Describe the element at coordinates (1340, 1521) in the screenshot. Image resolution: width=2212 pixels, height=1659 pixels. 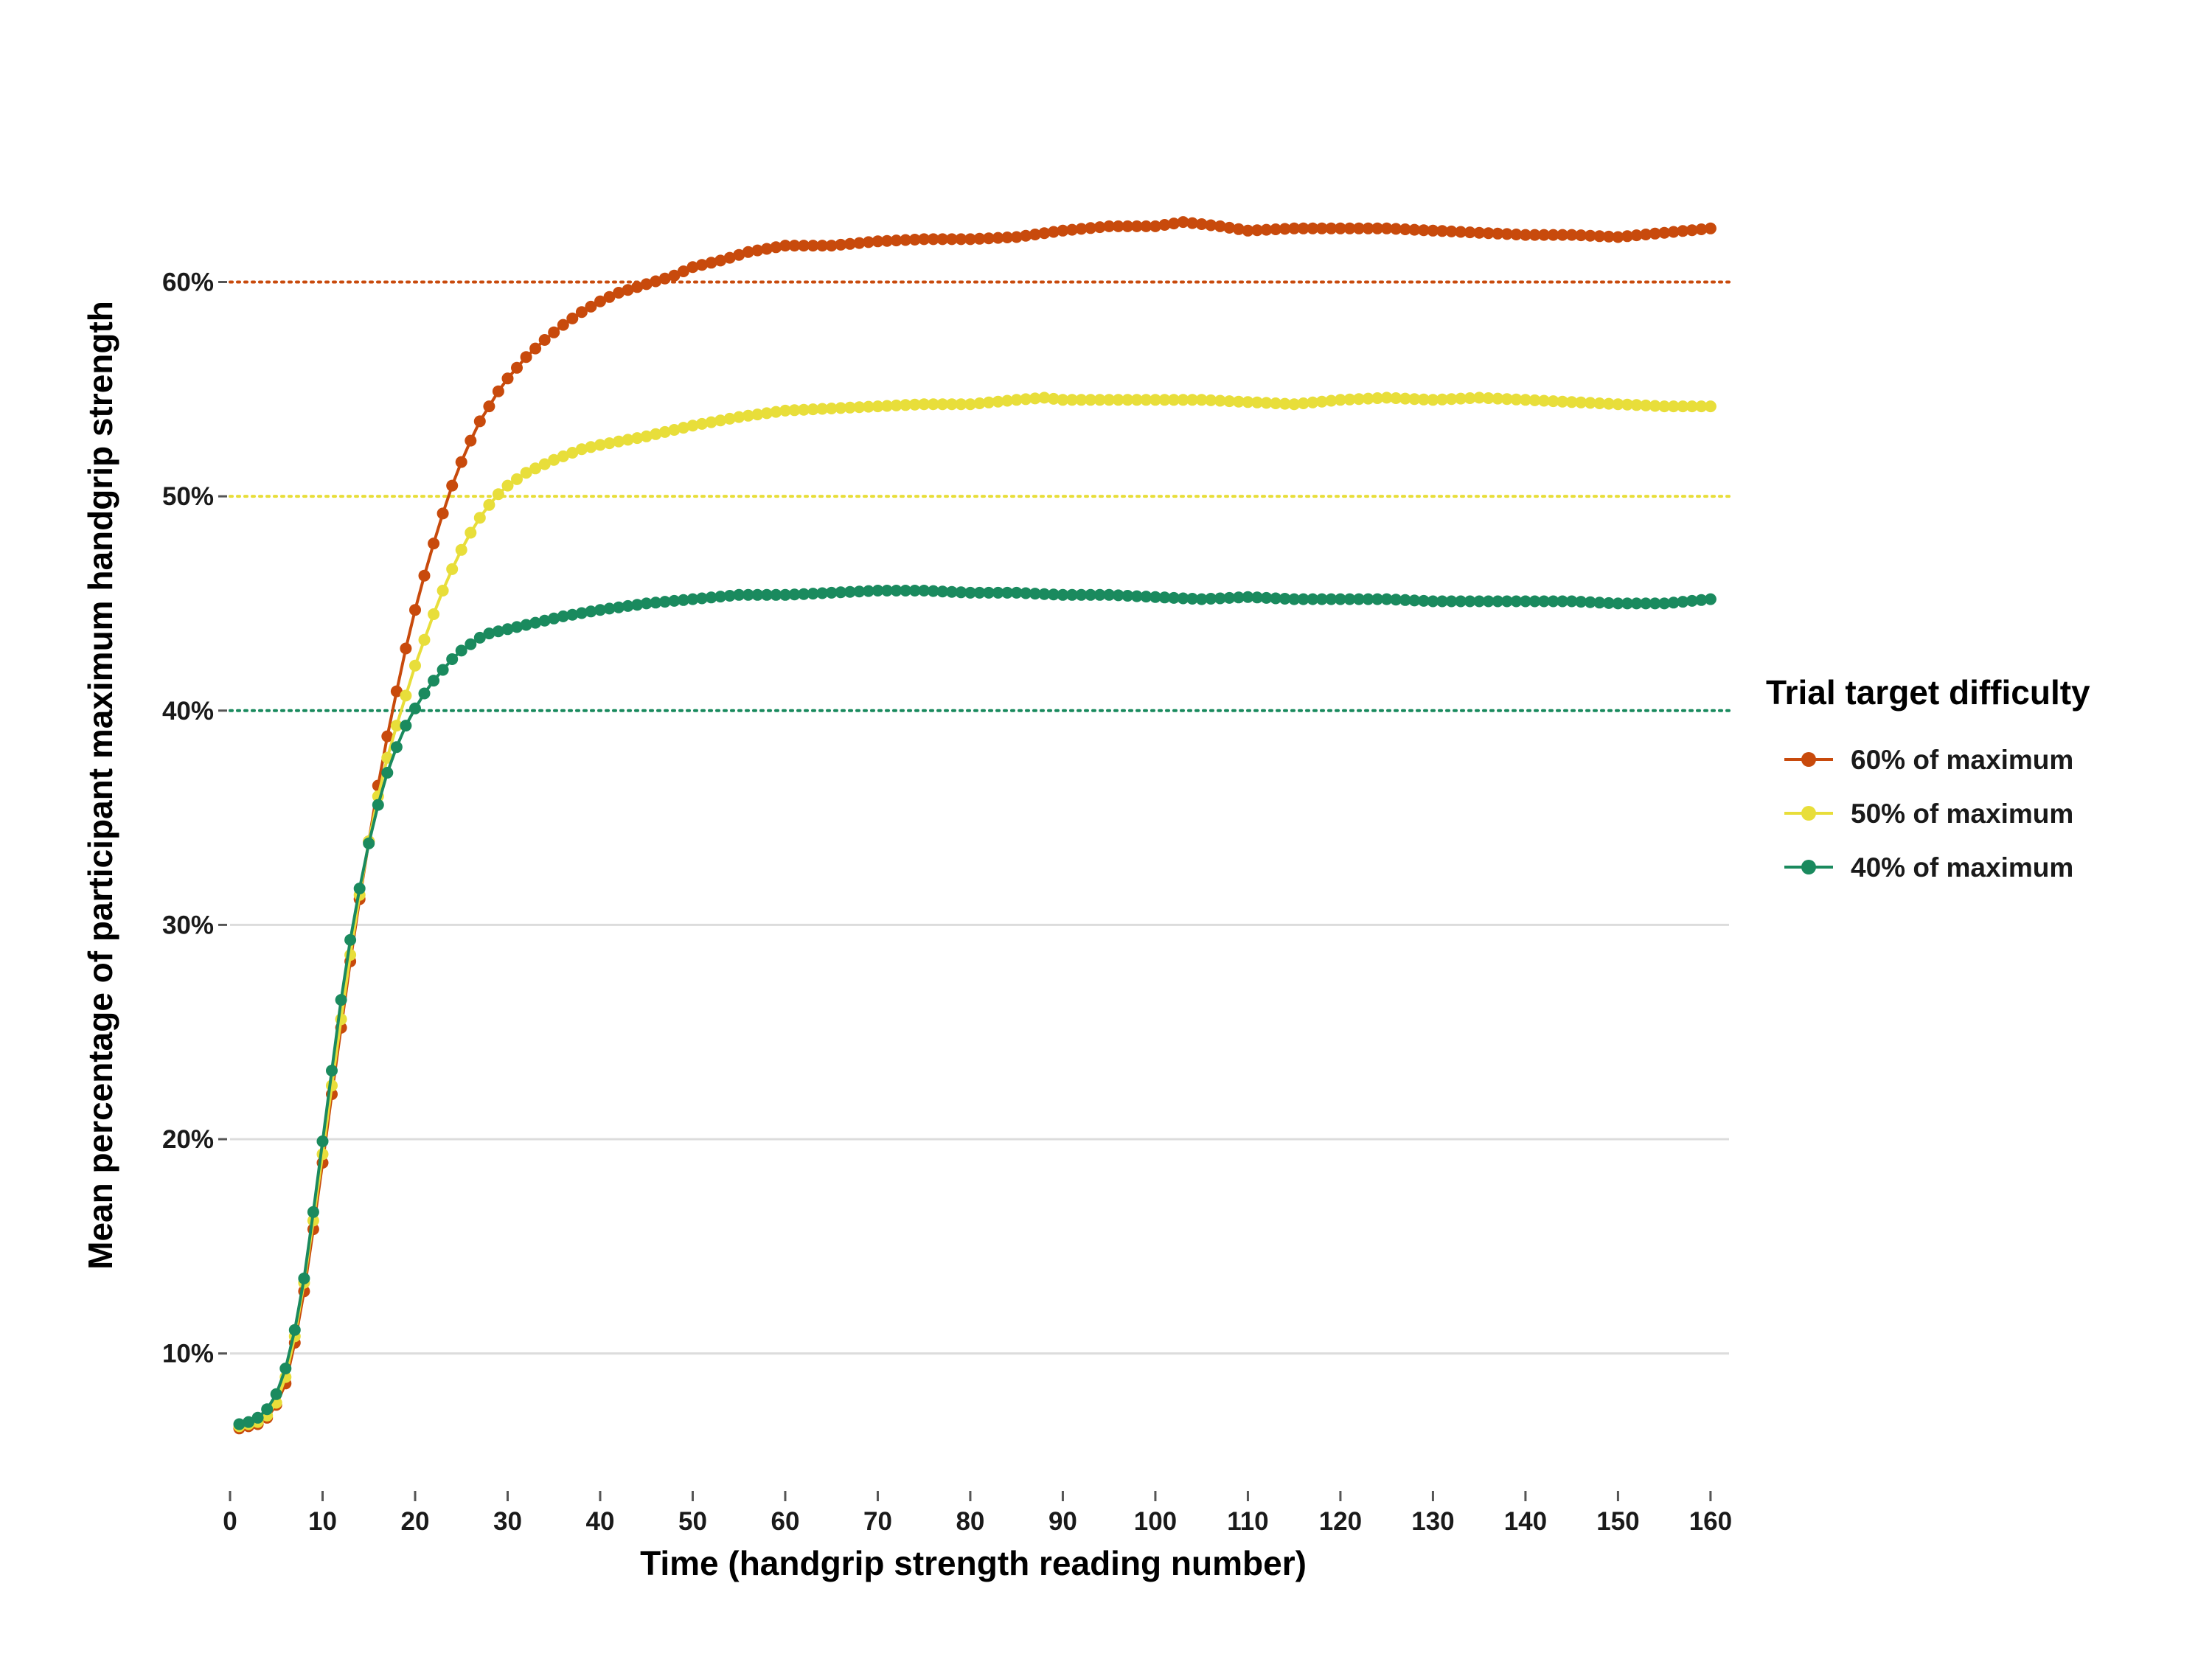
I see `x-tick-label-120: 120` at that location.